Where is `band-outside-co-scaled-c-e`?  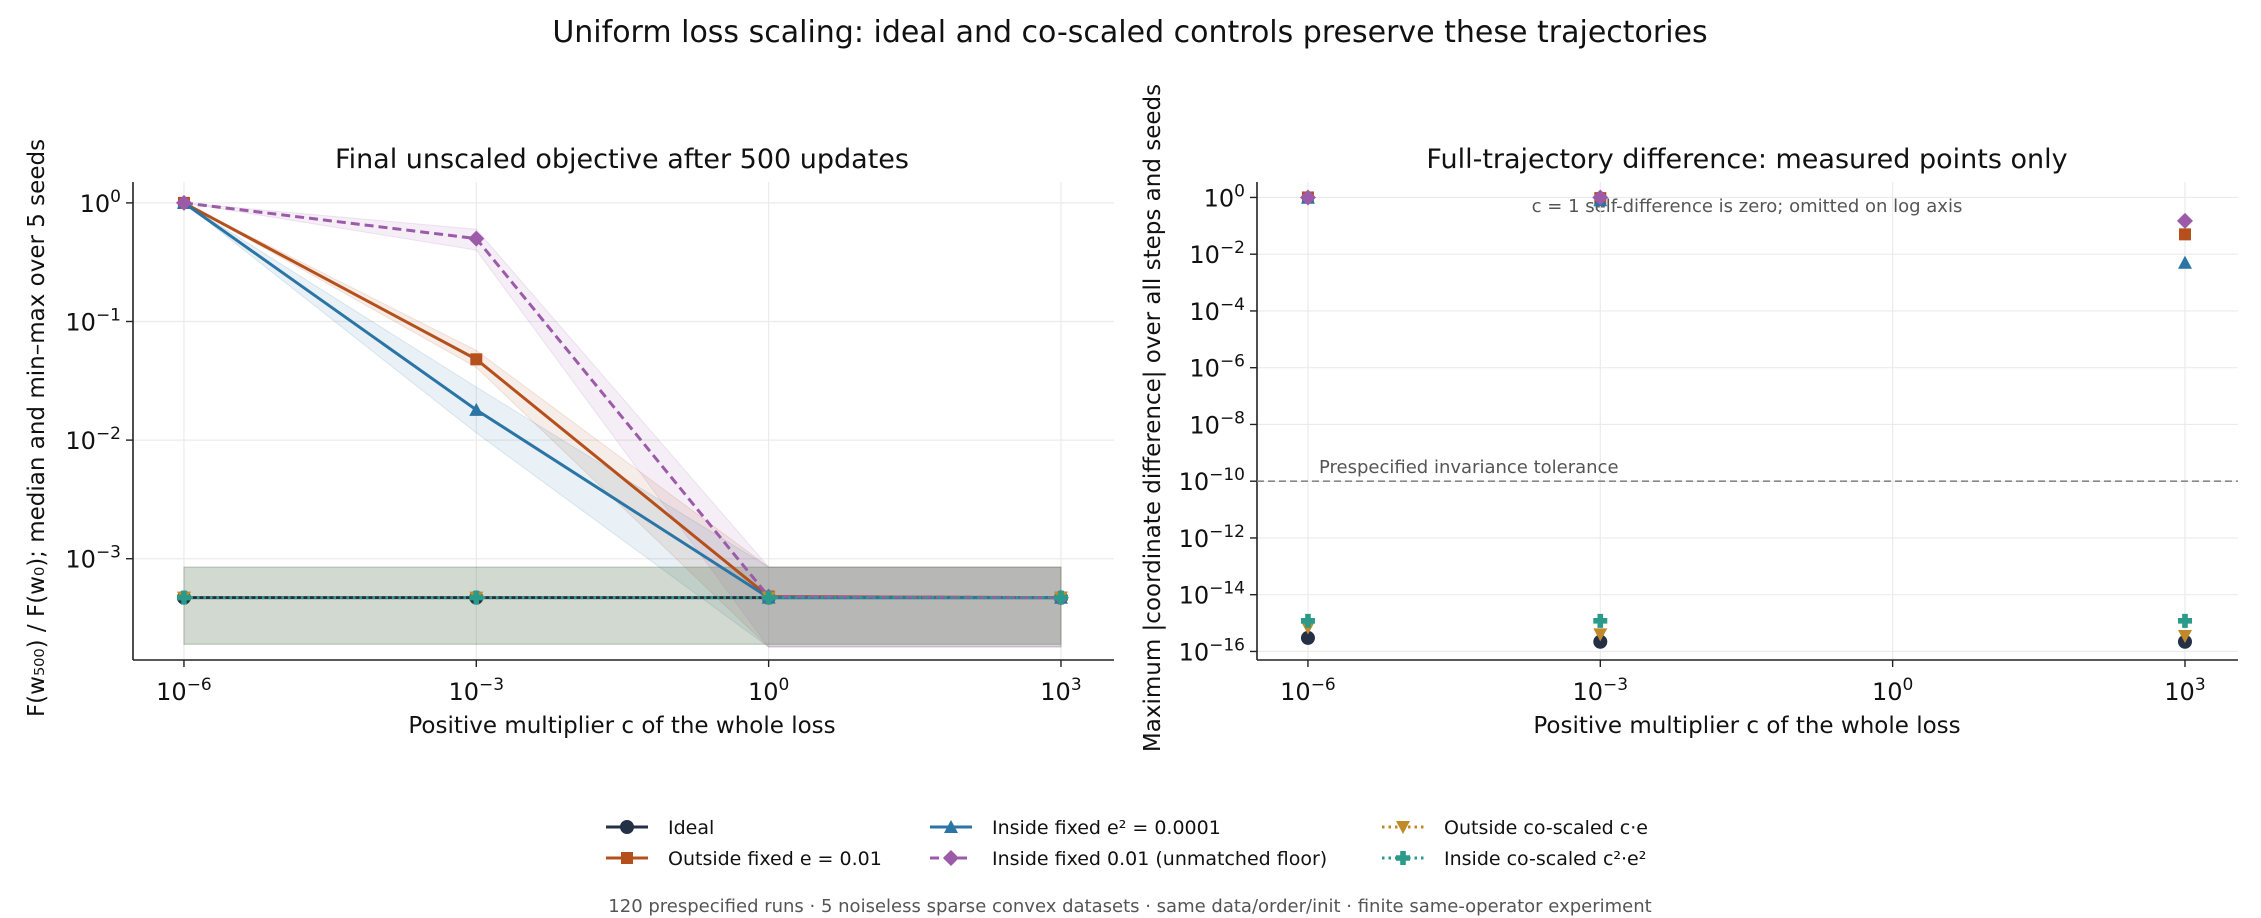
band-outside-co-scaled-c-e is located at coordinates (622, 605).